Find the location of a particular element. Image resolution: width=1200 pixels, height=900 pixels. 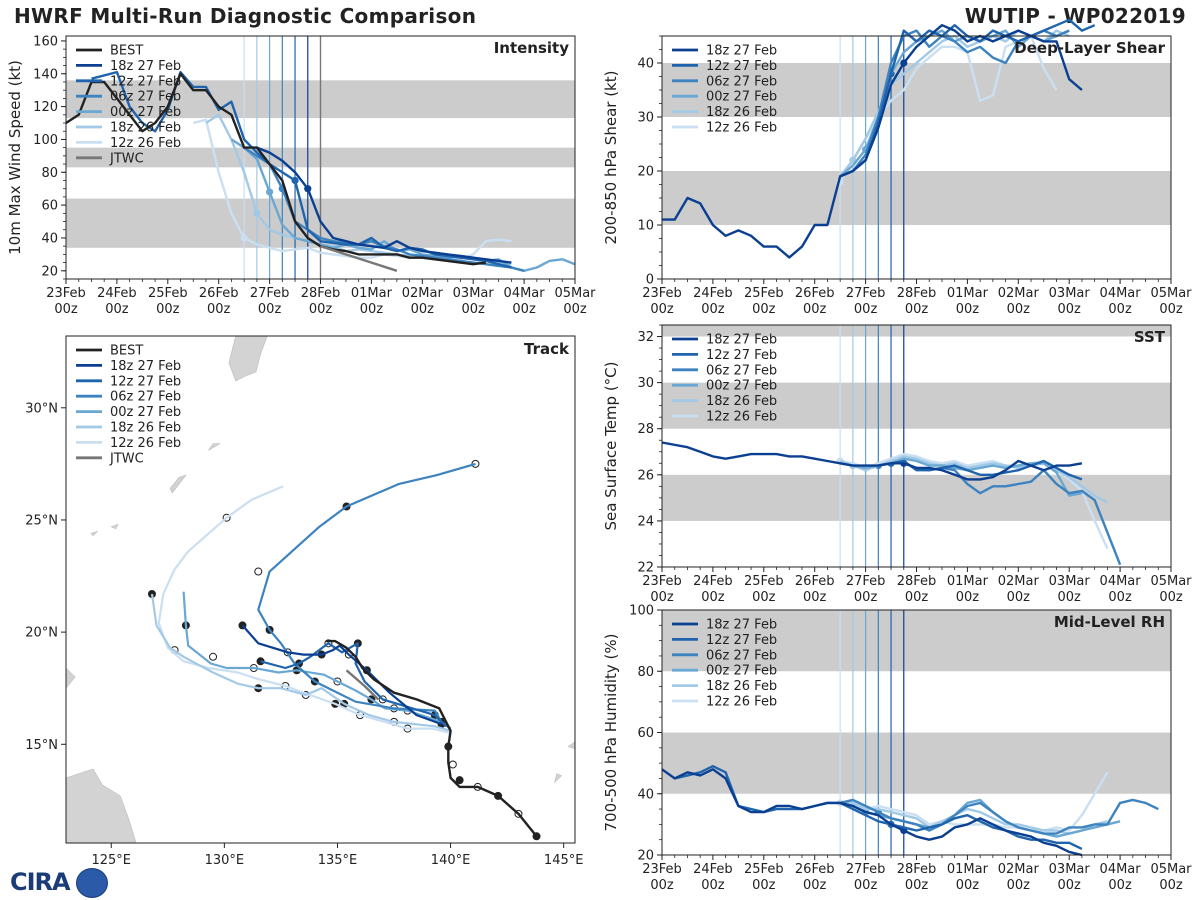

sst-xtick-label: 04Mar is located at coordinates (1121, 581).